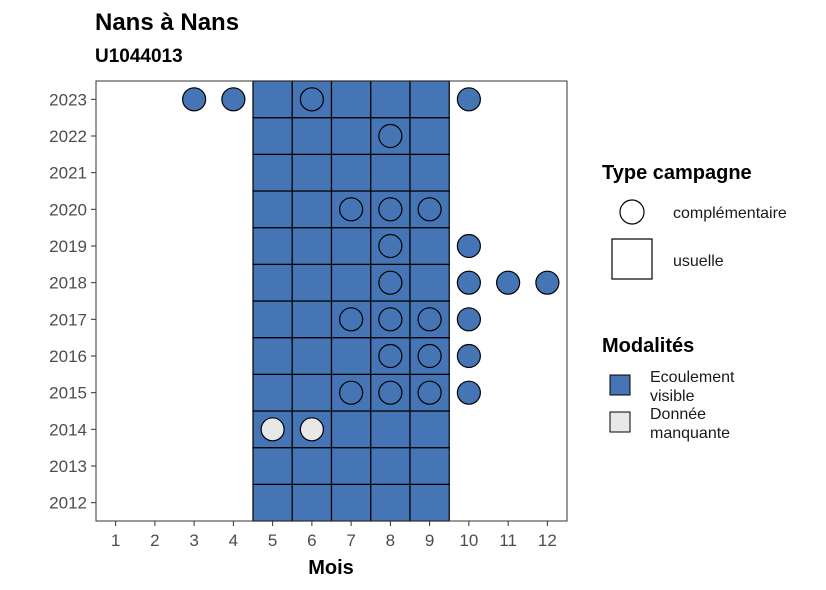 The height and width of the screenshot is (590, 826). Describe the element at coordinates (68, 173) in the screenshot. I see `y-tick-label-2021: 2021` at that location.